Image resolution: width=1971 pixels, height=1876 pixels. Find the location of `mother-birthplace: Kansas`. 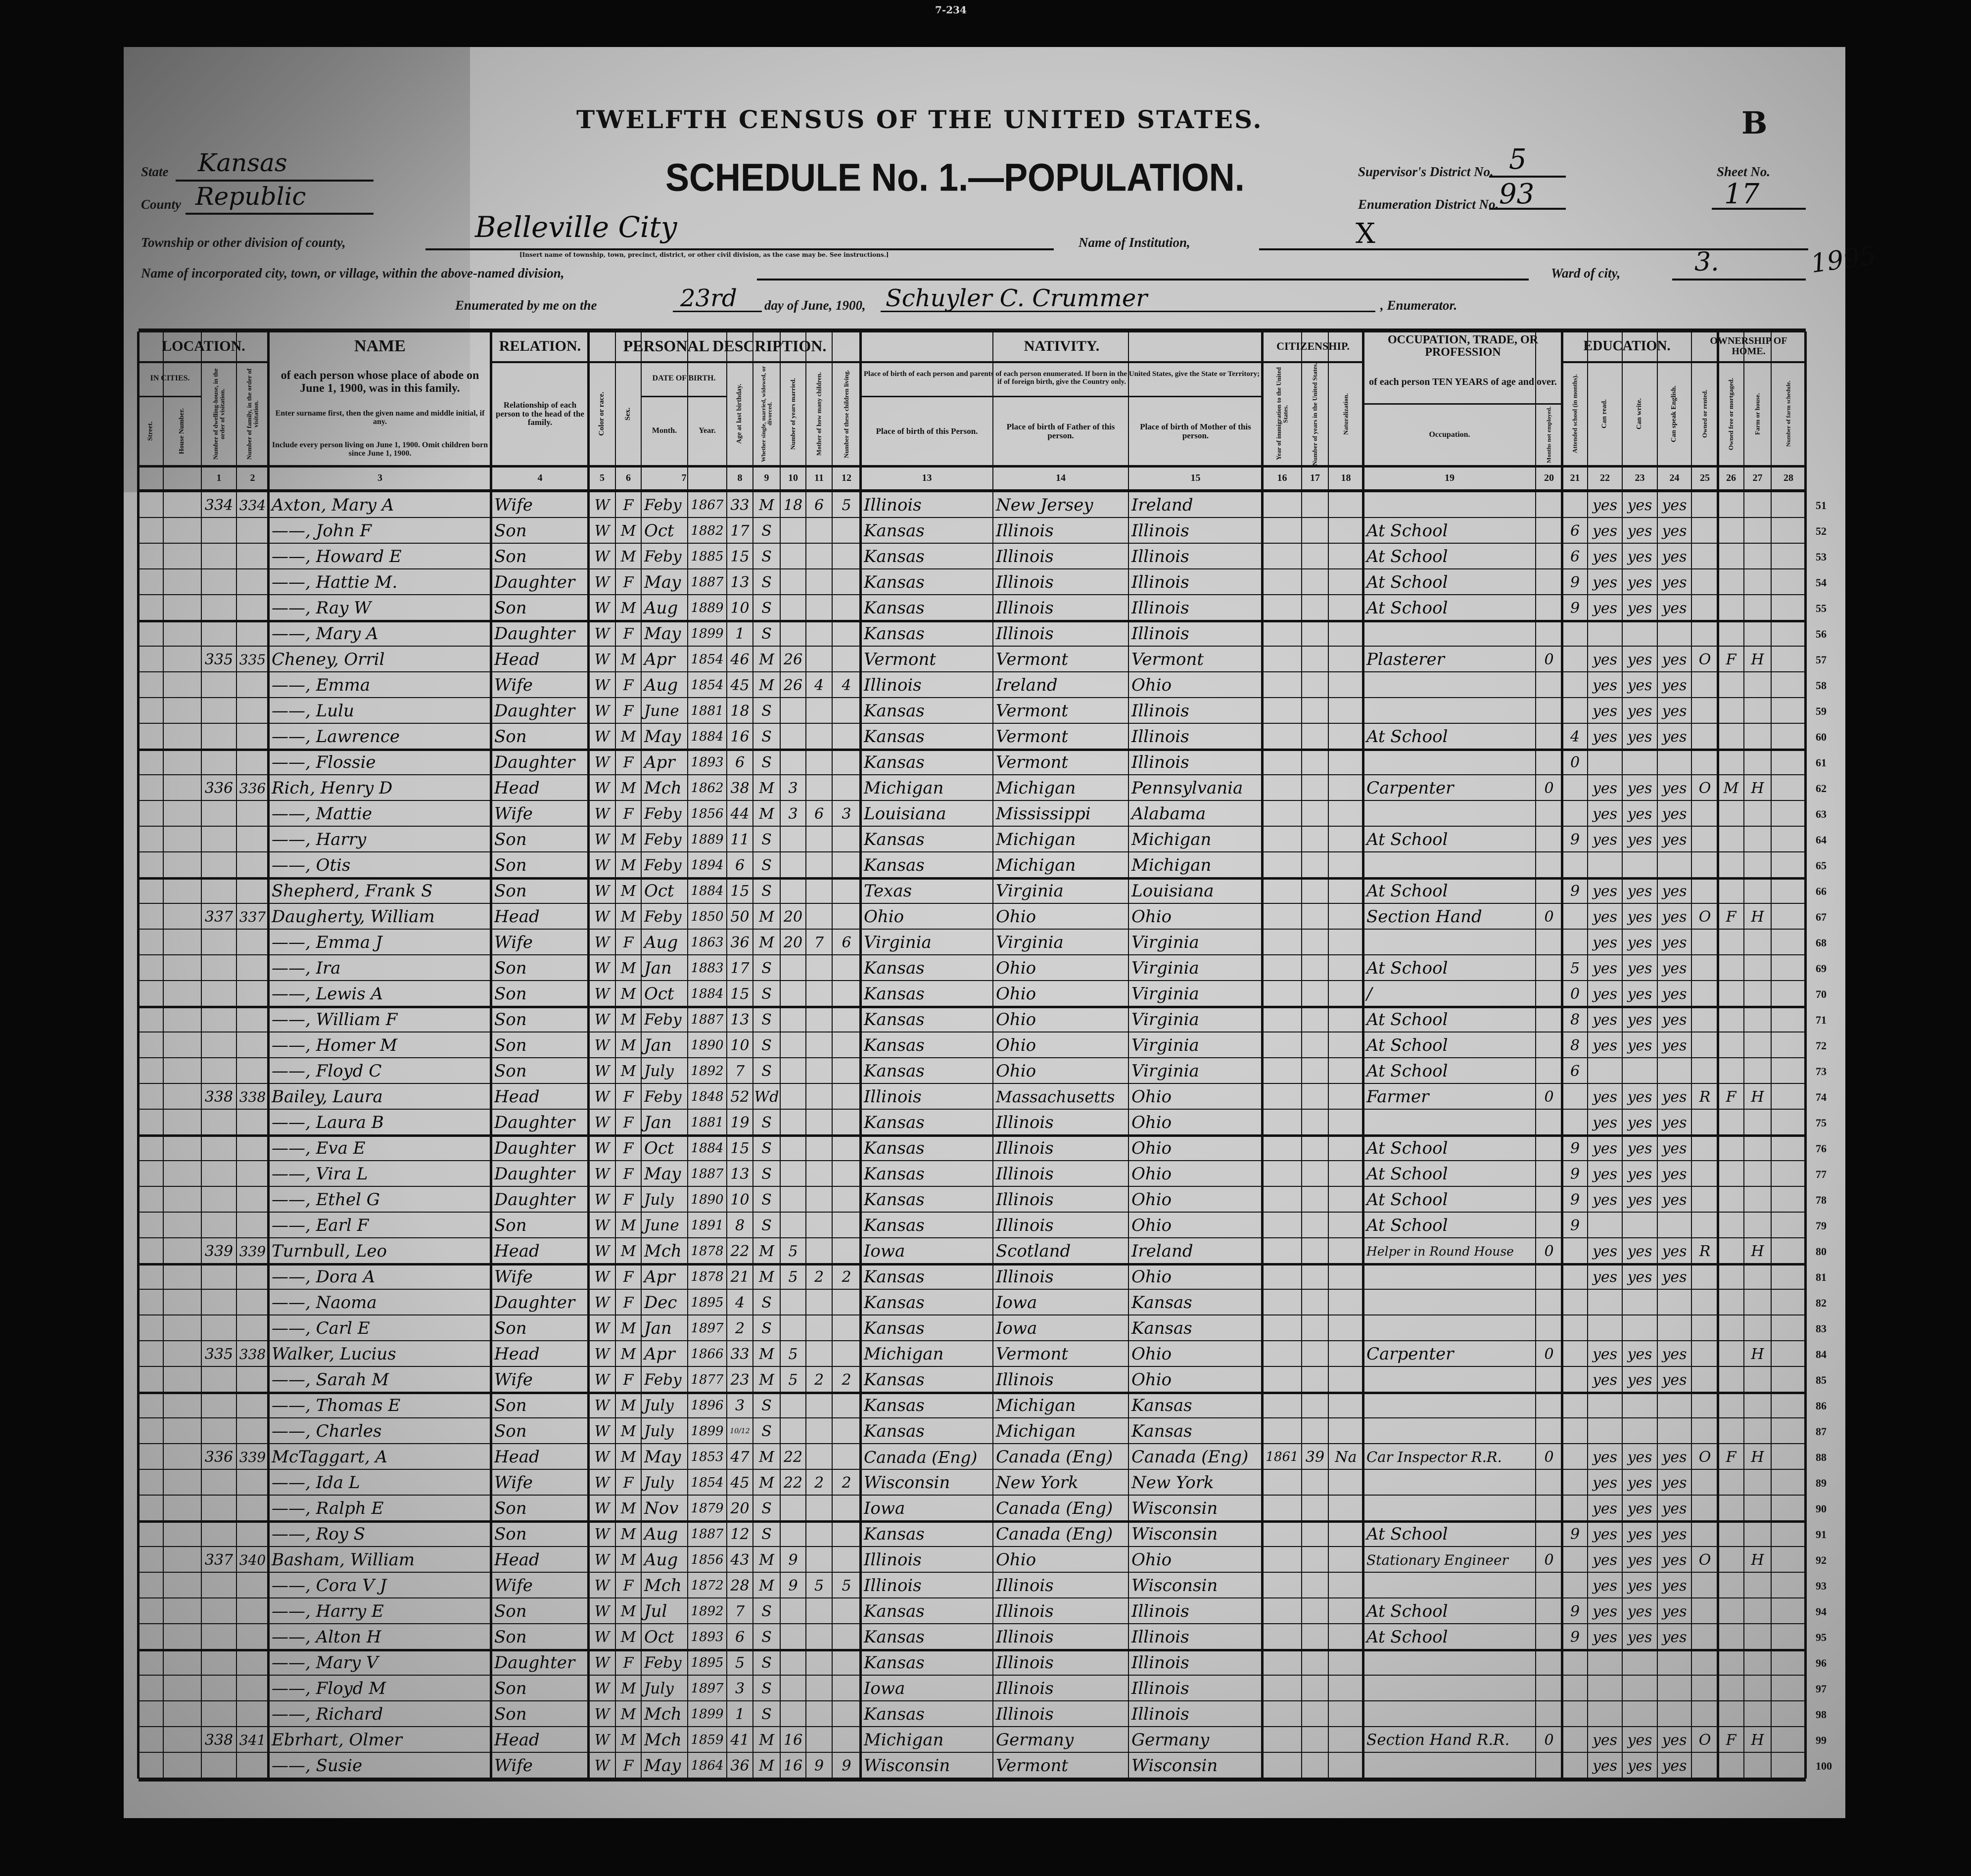

mother-birthplace: Kansas is located at coordinates (1161, 1303).